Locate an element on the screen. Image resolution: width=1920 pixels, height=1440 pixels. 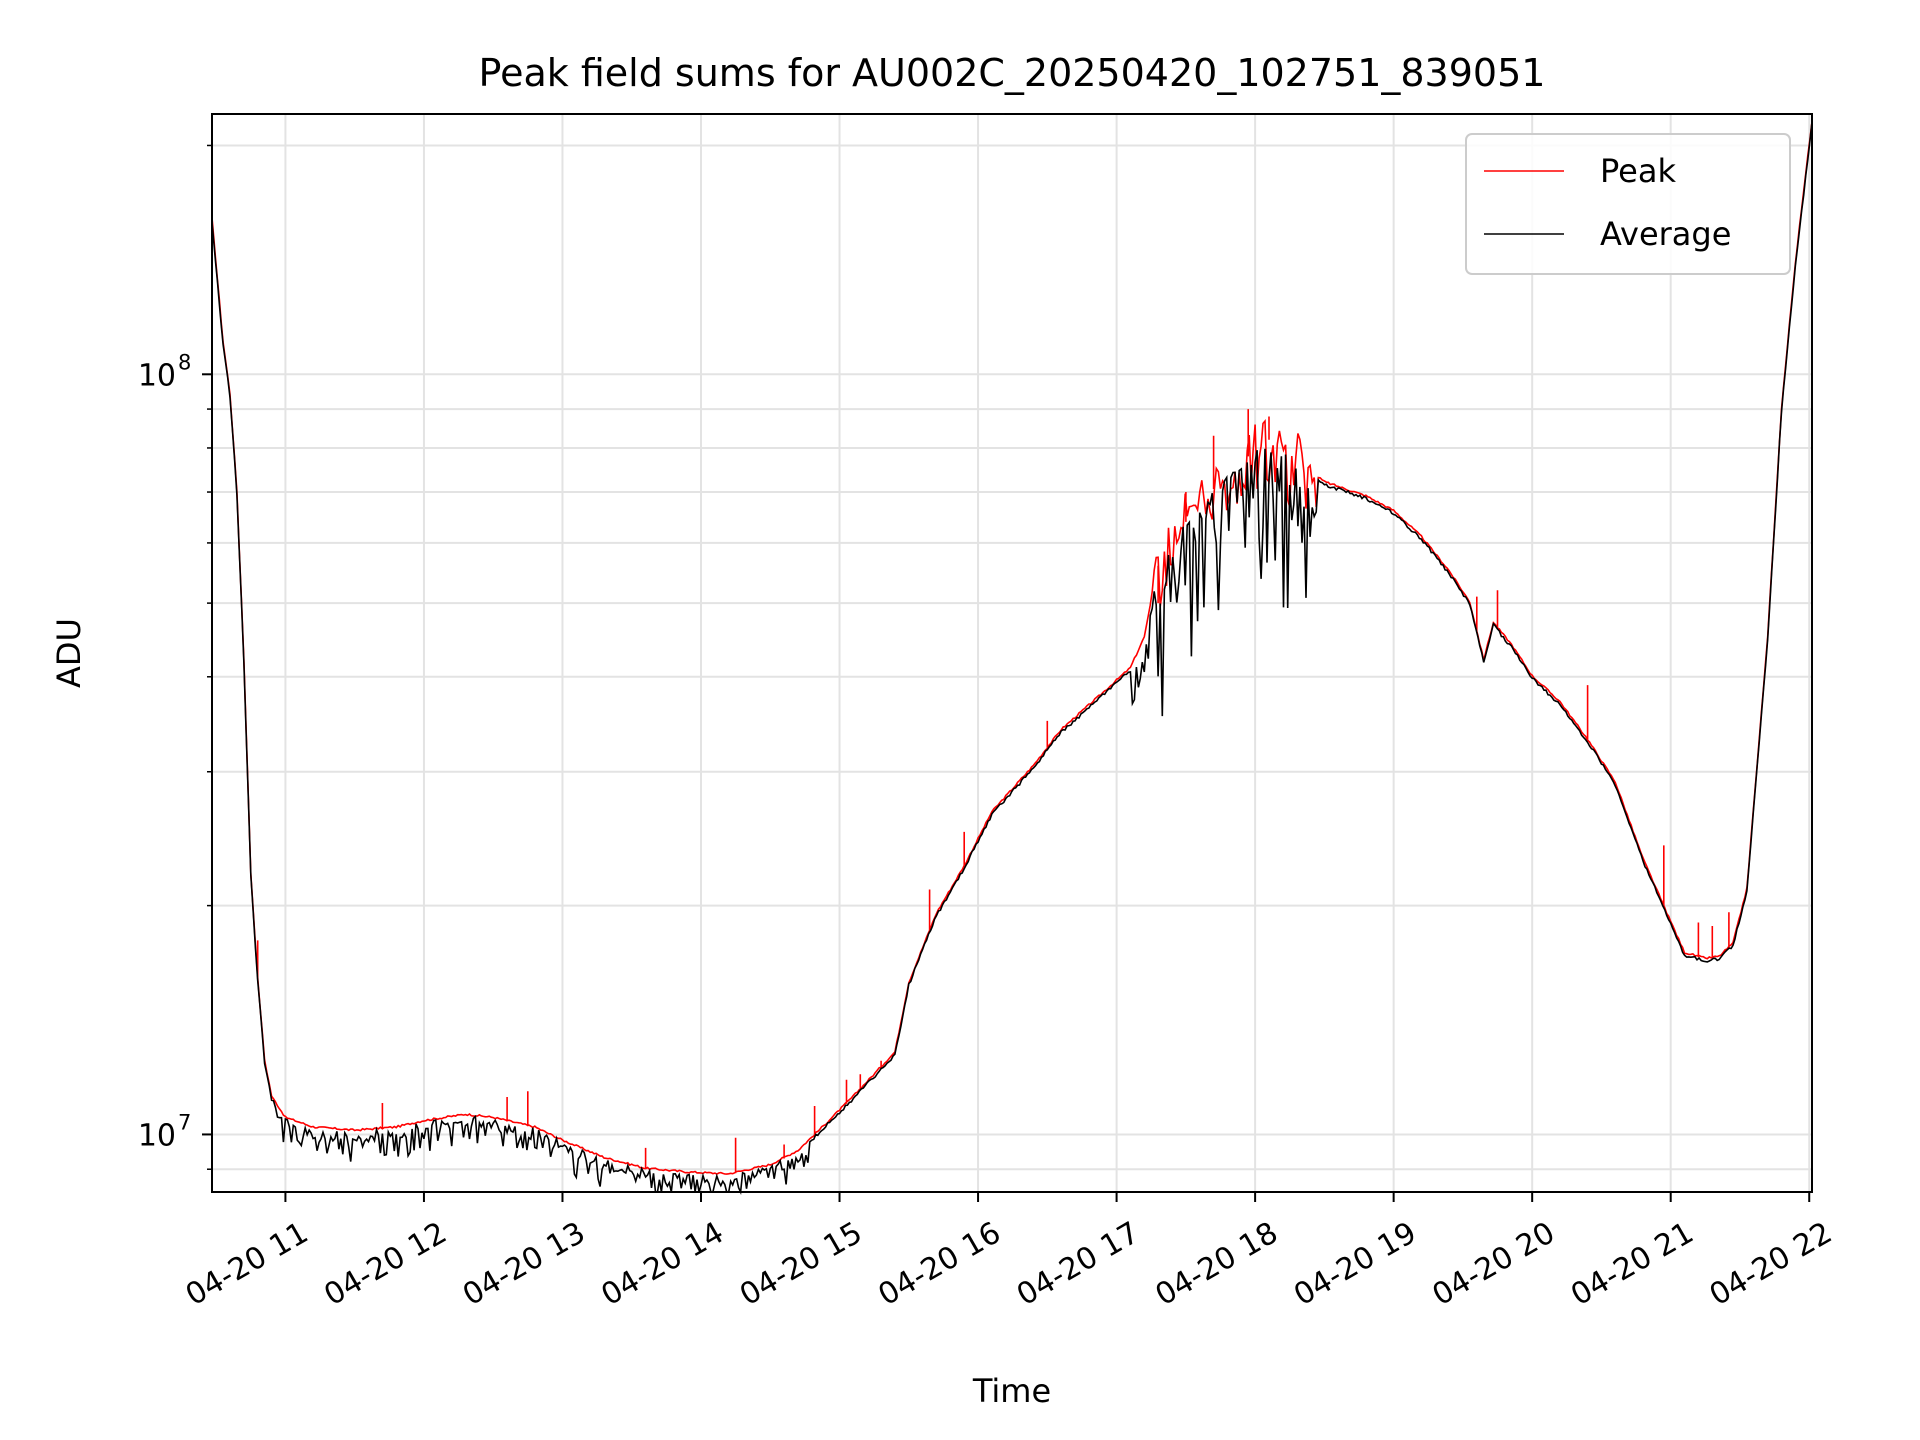
y-axis-title: ADU is located at coordinates (69, 653).